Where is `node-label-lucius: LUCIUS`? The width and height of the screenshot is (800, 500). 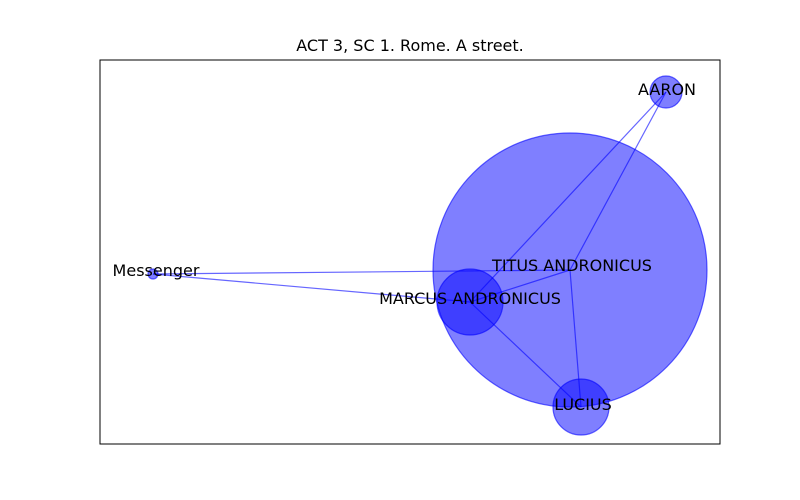 node-label-lucius: LUCIUS is located at coordinates (583, 404).